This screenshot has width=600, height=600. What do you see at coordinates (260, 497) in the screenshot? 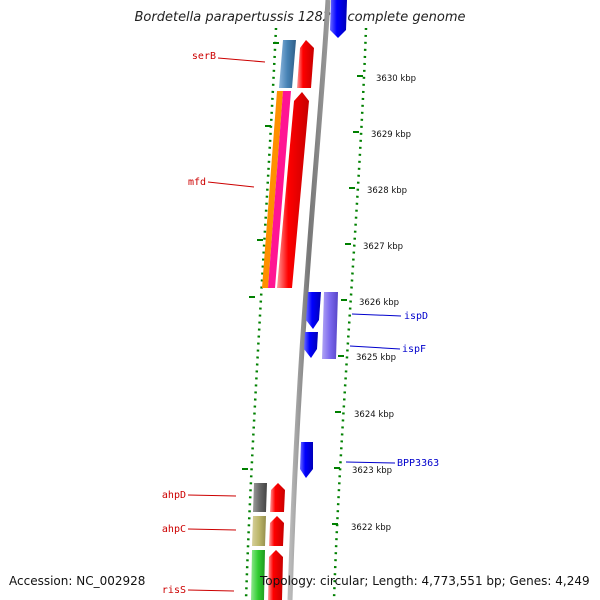
I see `gene-ahpD-grey-block` at bounding box center [260, 497].